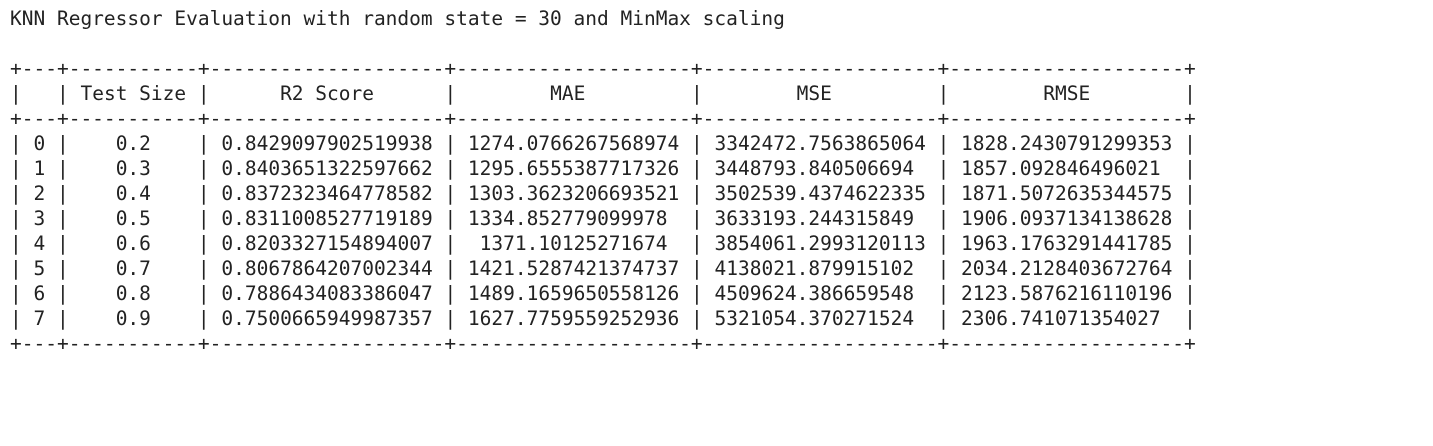 This screenshot has height=446, width=1433. Describe the element at coordinates (39, 193) in the screenshot. I see `table-cell: 2` at that location.